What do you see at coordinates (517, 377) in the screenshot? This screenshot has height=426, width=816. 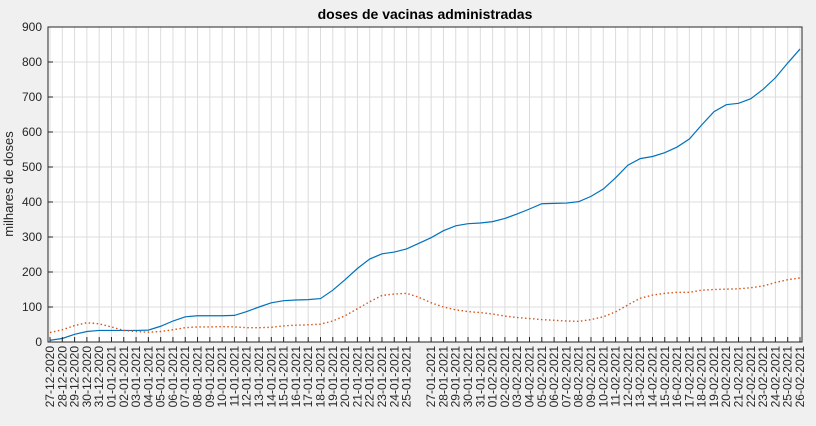 I see `x-tick-label: 03-02-2021` at bounding box center [517, 377].